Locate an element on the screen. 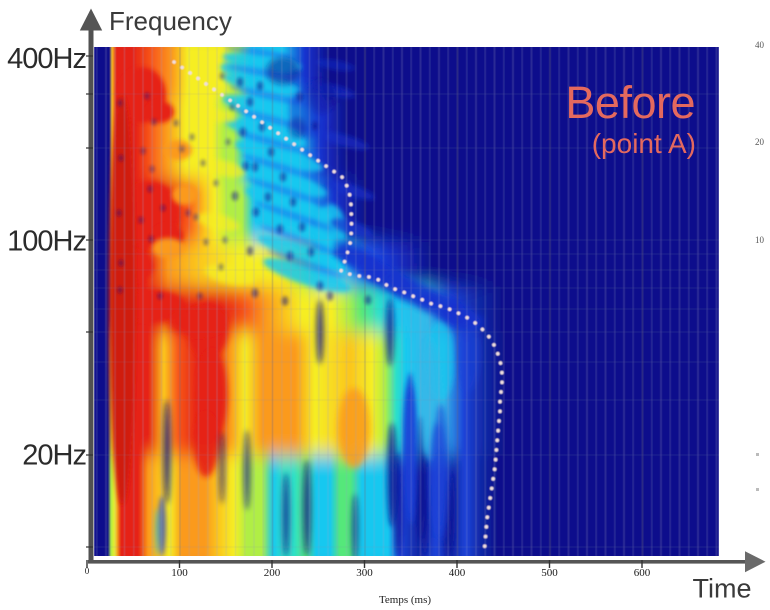  svg-text: 40 is located at coordinates (760, 45).